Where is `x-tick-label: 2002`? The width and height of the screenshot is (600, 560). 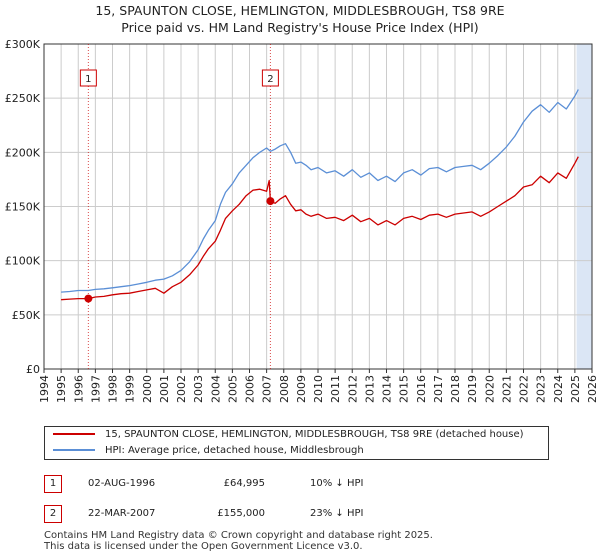
x-tick-label: 2002 is located at coordinates (181, 389).